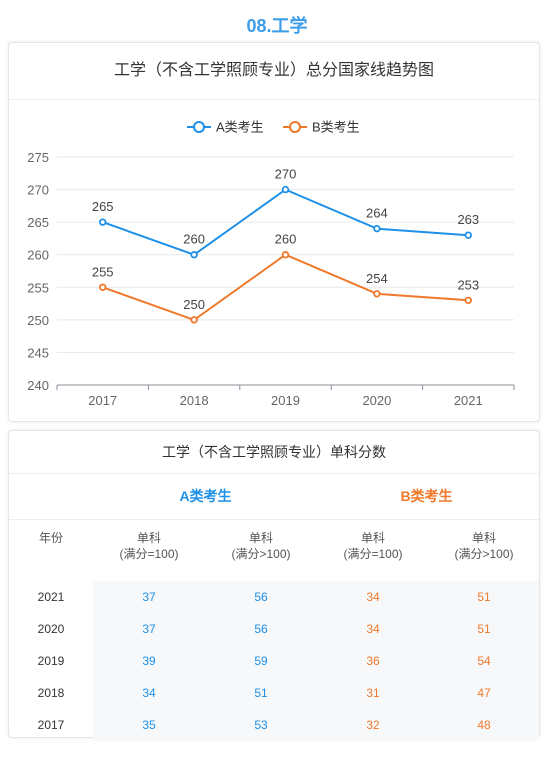 Image resolution: width=554 pixels, height=757 pixels. Describe the element at coordinates (373, 725) in the screenshot. I see `cell-b-100: 32` at that location.